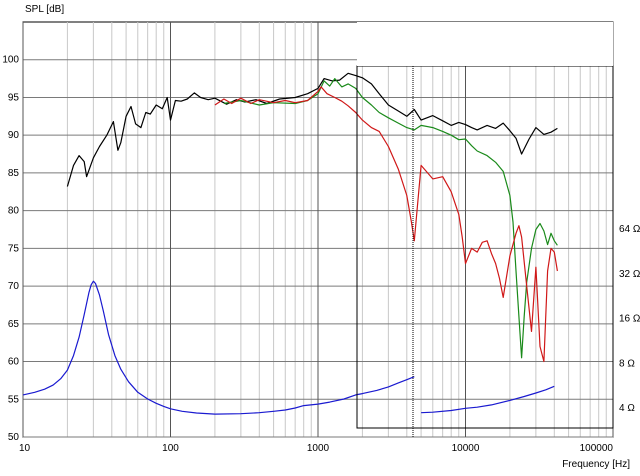  What do you see at coordinates (466, 448) in the screenshot?
I see `x-tick-label: 10000` at bounding box center [466, 448].